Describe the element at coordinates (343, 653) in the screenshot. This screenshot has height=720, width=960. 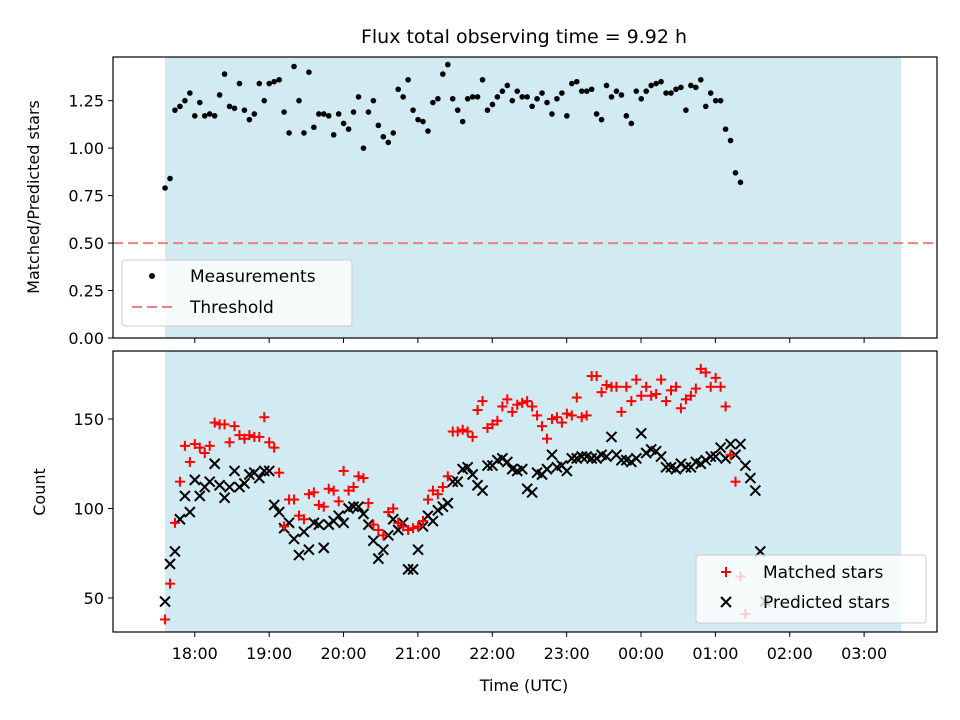
I see `time-x-tick-label: 20:00` at that location.